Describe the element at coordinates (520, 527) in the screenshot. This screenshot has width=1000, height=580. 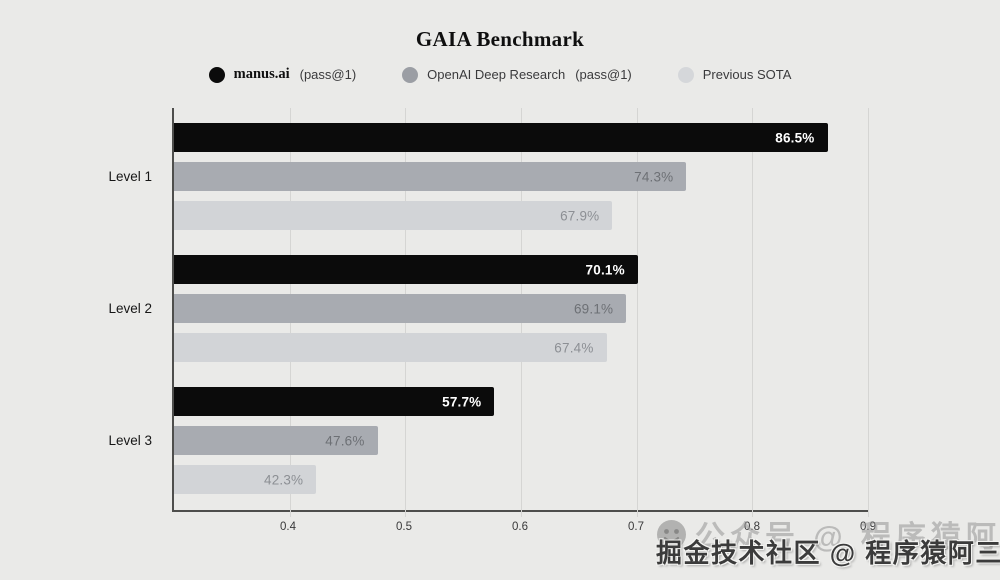
I see `x-tick-label-0.6: 0.6` at that location.